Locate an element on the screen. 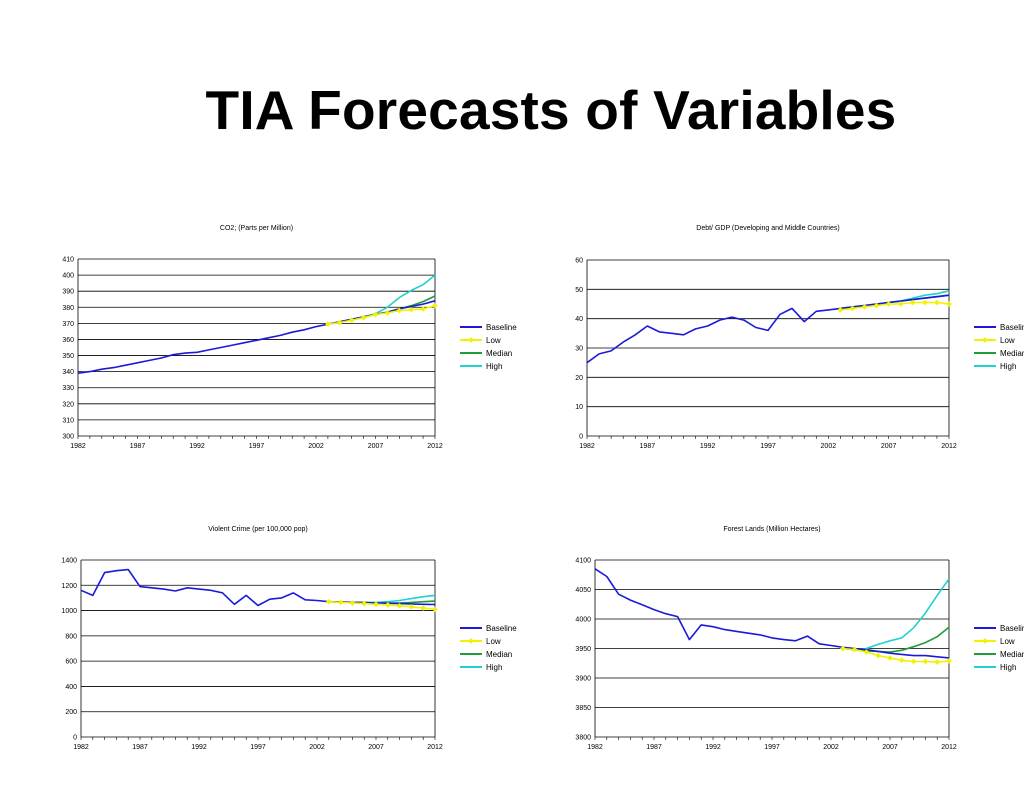 This screenshot has height=791, width=1024. x-tick-label: 2012 is located at coordinates (949, 446).